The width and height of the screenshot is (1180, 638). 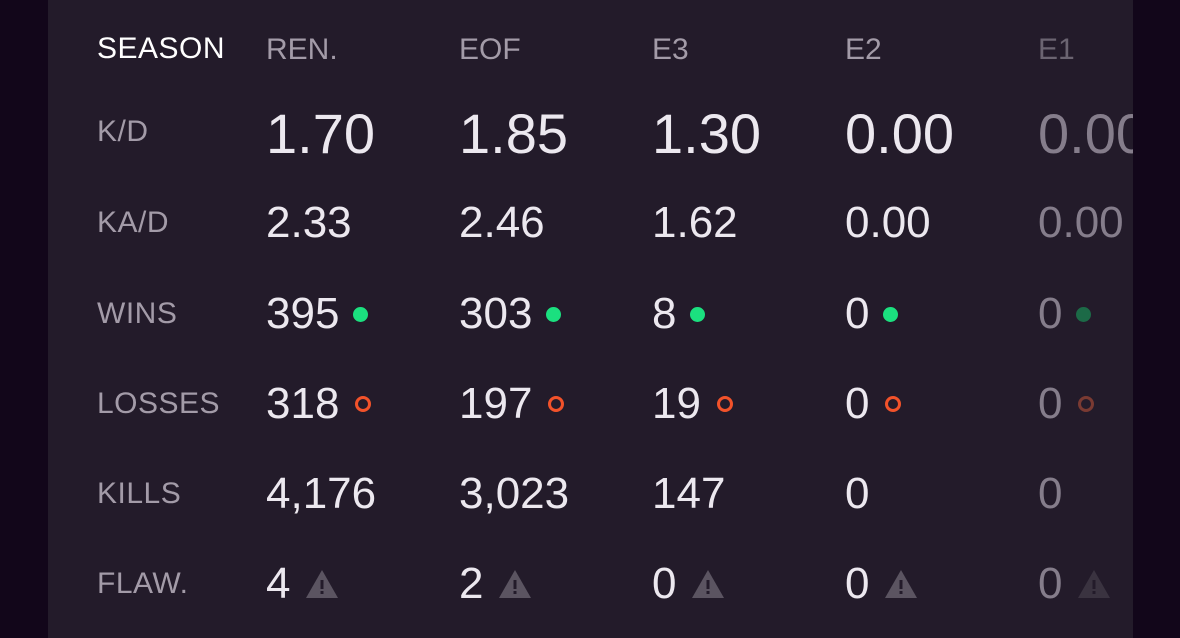 What do you see at coordinates (159, 403) in the screenshot?
I see `losses-label: LOSSES` at bounding box center [159, 403].